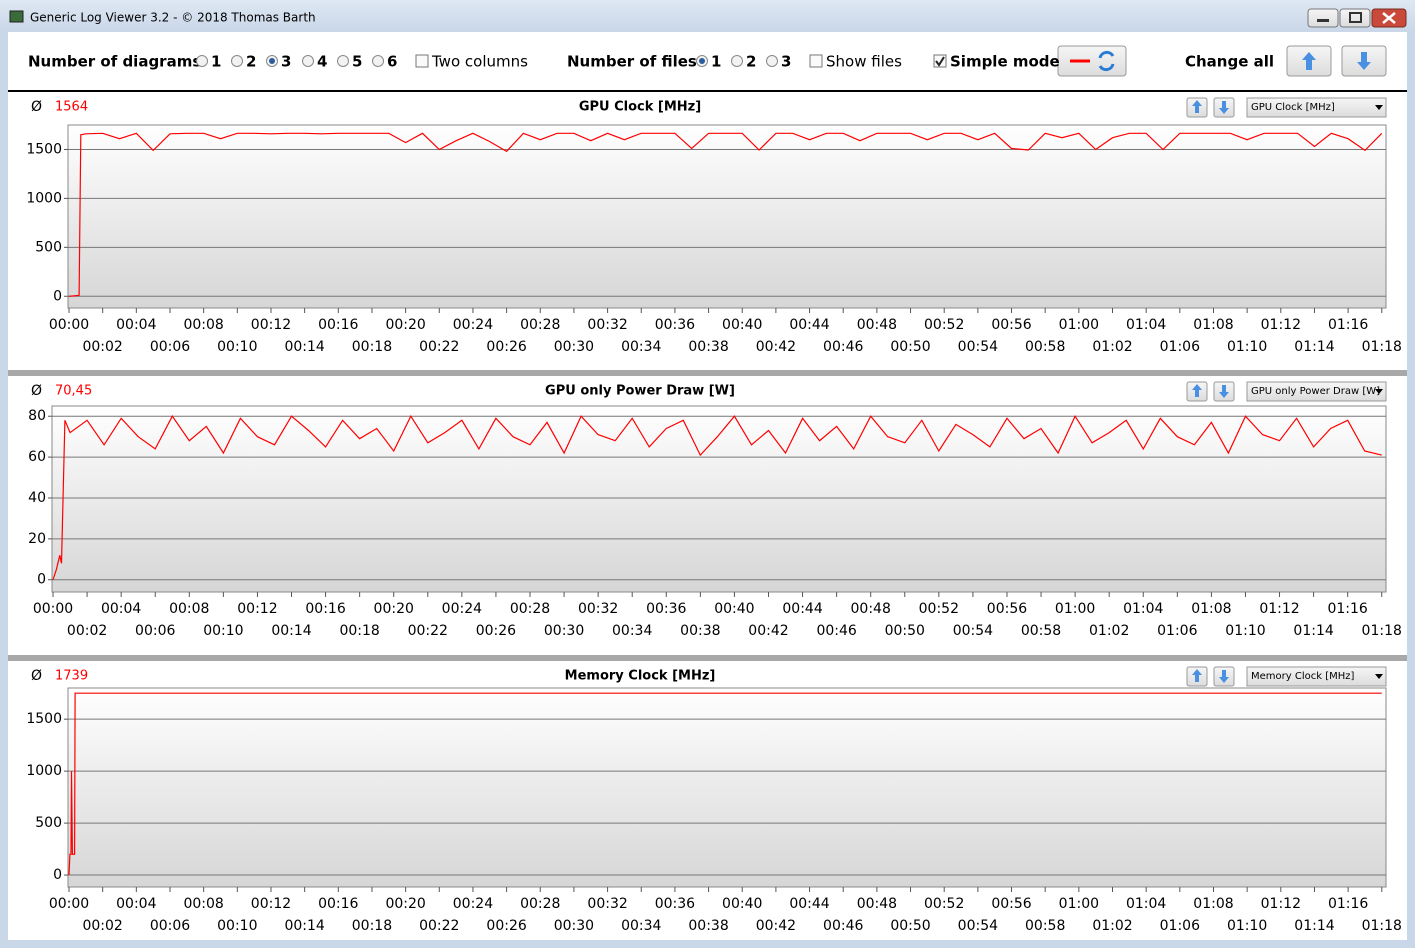 The image size is (1415, 948). I want to click on x-tick-label: 00:42, so click(776, 926).